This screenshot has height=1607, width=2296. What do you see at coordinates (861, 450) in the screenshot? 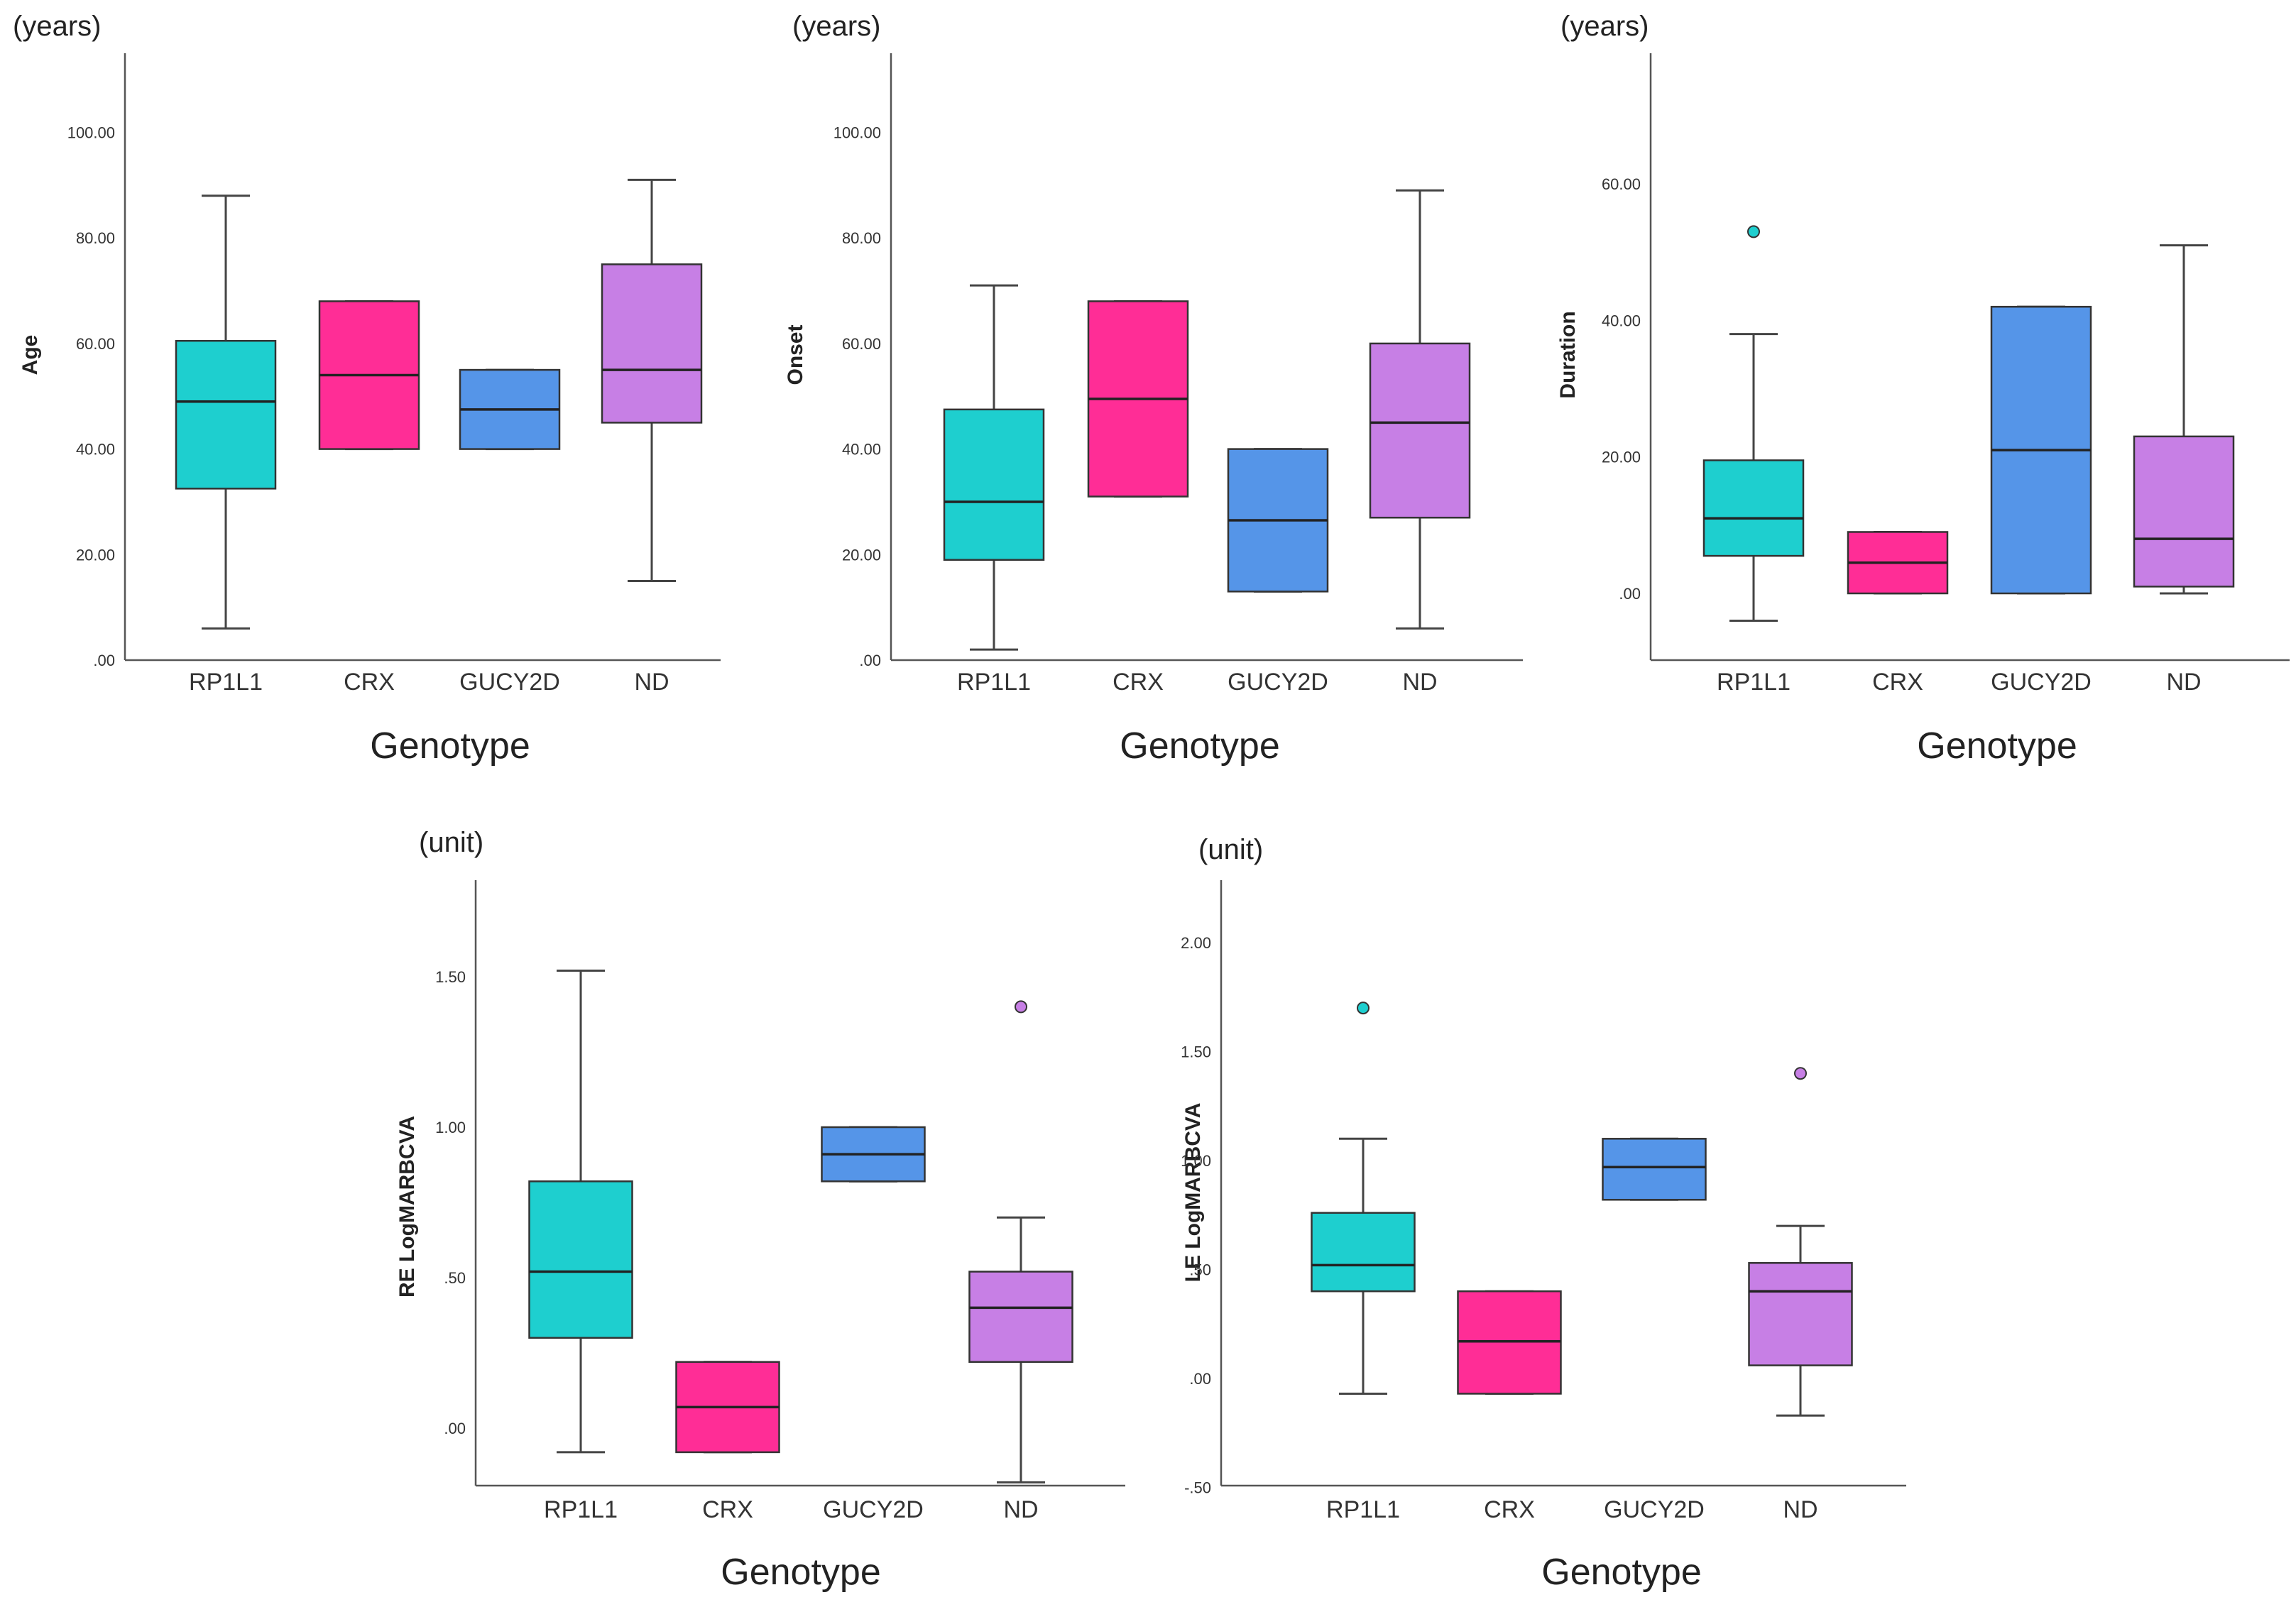
I see `chart2-ytick-label: 40.00` at bounding box center [861, 450].